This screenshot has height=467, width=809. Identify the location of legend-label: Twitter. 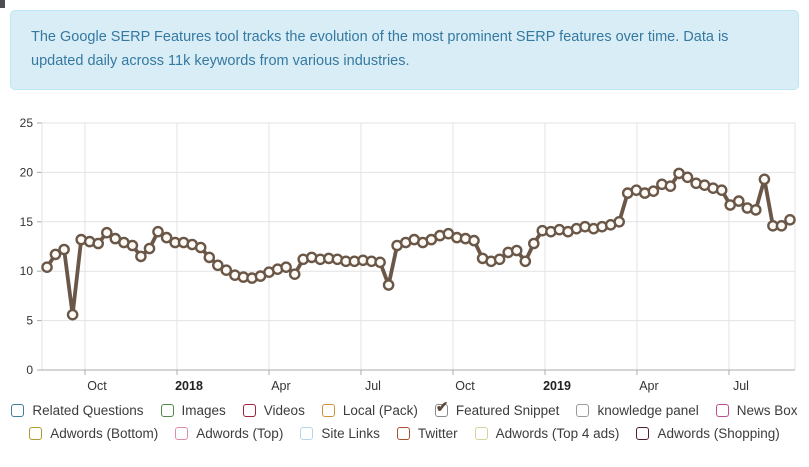
(437, 433).